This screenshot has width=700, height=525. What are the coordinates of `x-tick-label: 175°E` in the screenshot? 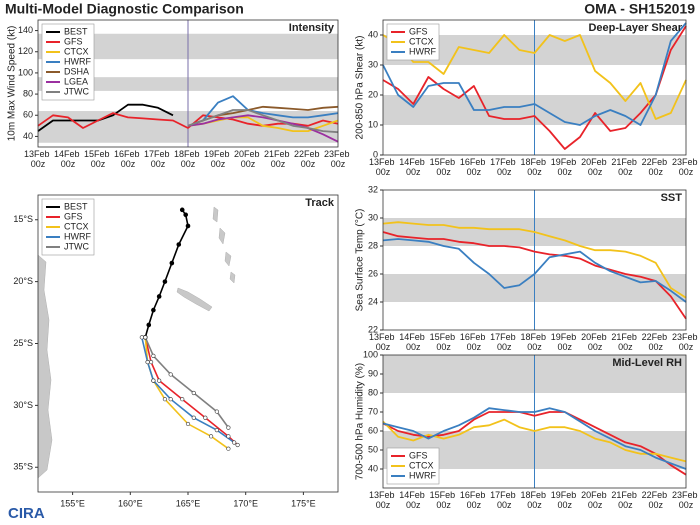 It's located at (303, 503).